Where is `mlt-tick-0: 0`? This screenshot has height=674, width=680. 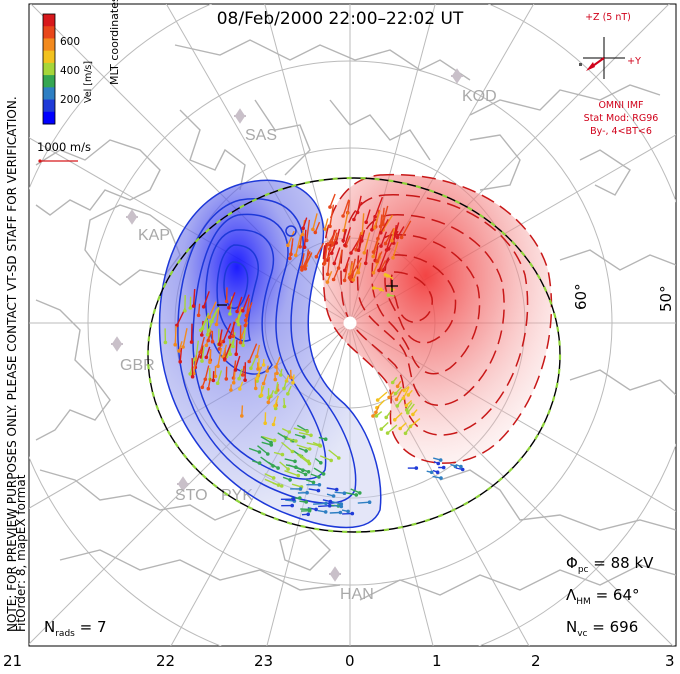 mlt-tick-0: 0 is located at coordinates (350, 661).